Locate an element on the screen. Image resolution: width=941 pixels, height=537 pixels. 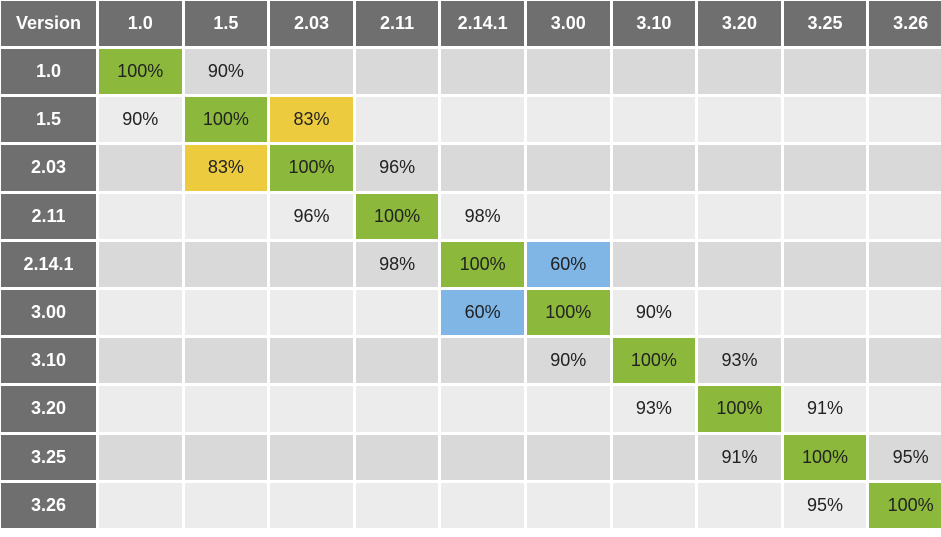
column-header: 3.20 is located at coordinates (739, 23).